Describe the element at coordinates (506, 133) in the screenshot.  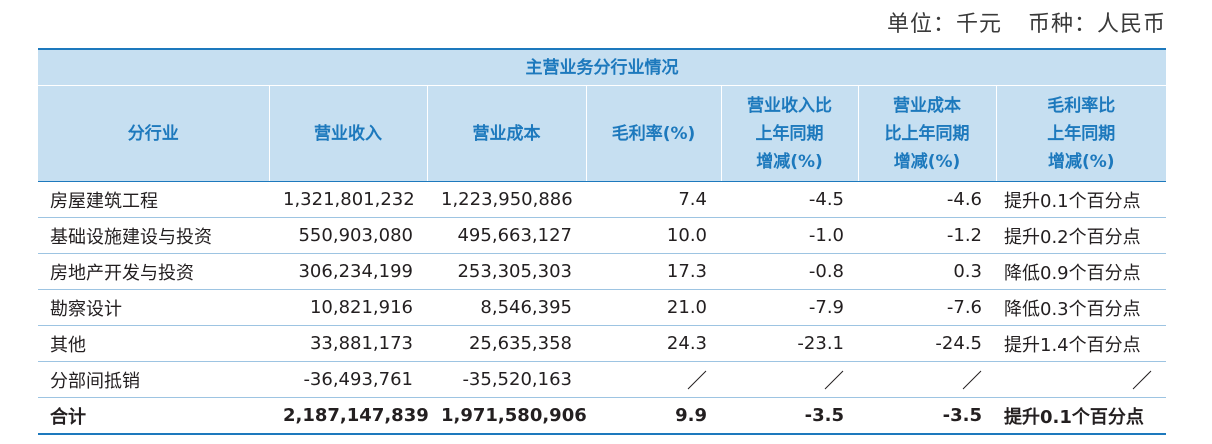
I see `header-cost: 营业成本` at that location.